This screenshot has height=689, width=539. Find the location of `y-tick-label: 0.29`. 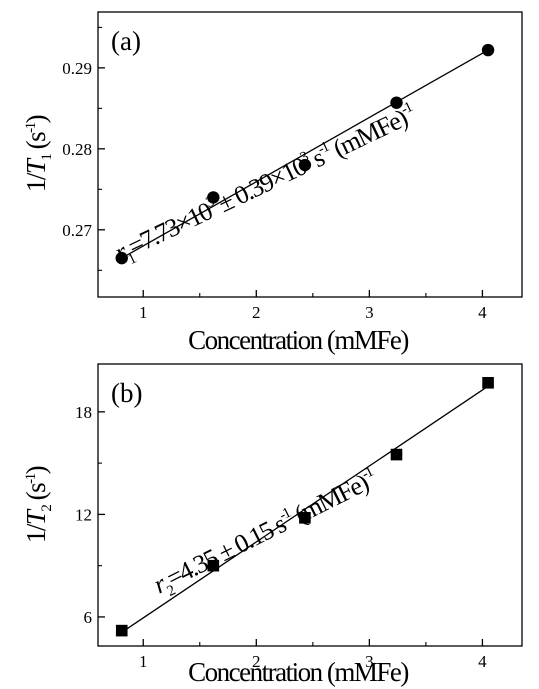

y-tick-label: 0.29 is located at coordinates (77, 68).